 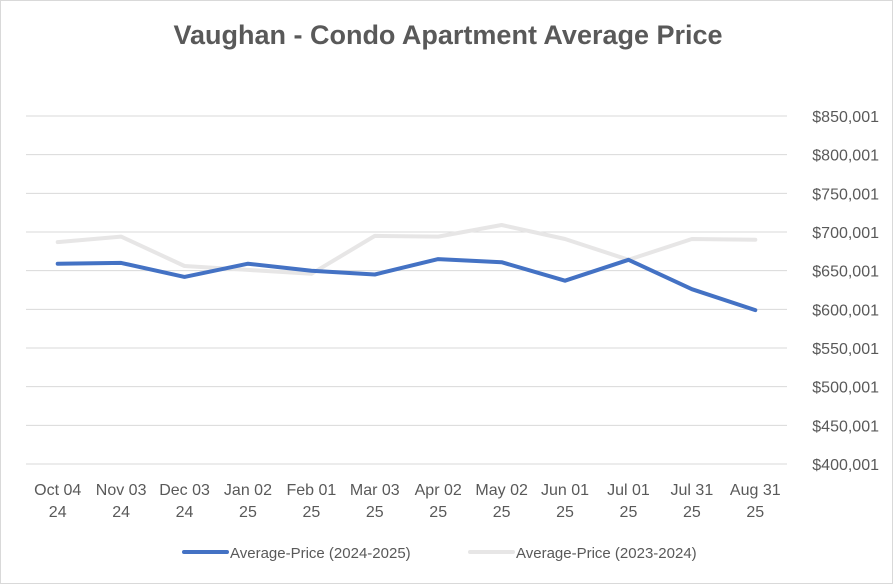 I want to click on x-tick-label: Mar 03, so click(x=375, y=490).